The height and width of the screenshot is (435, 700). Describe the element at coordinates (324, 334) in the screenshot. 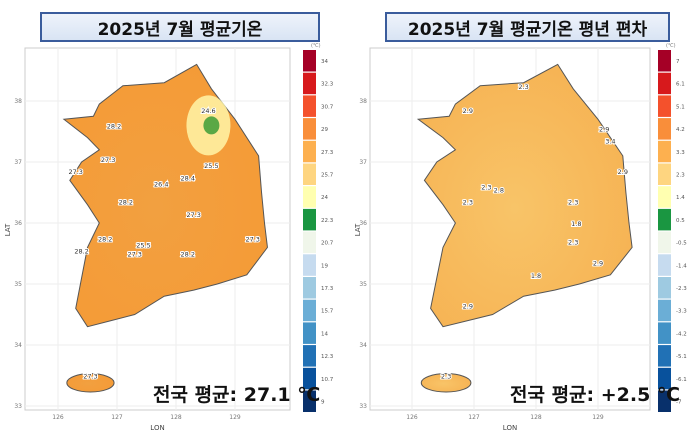

I see `legend-tick-label: 14` at that location.